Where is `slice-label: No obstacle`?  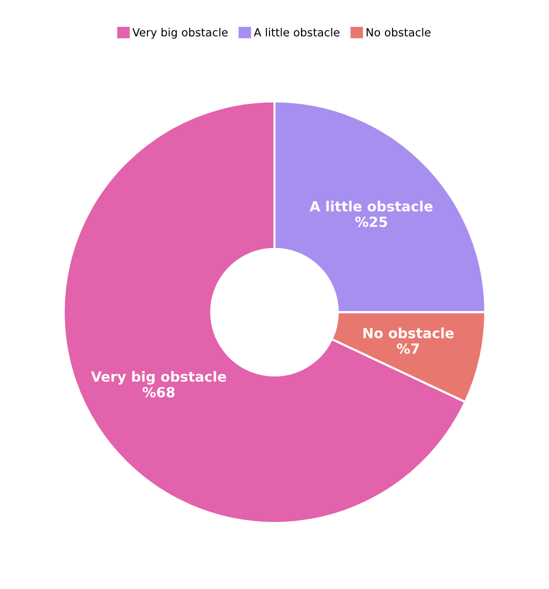
slice-label: No obstacle is located at coordinates (408, 333).